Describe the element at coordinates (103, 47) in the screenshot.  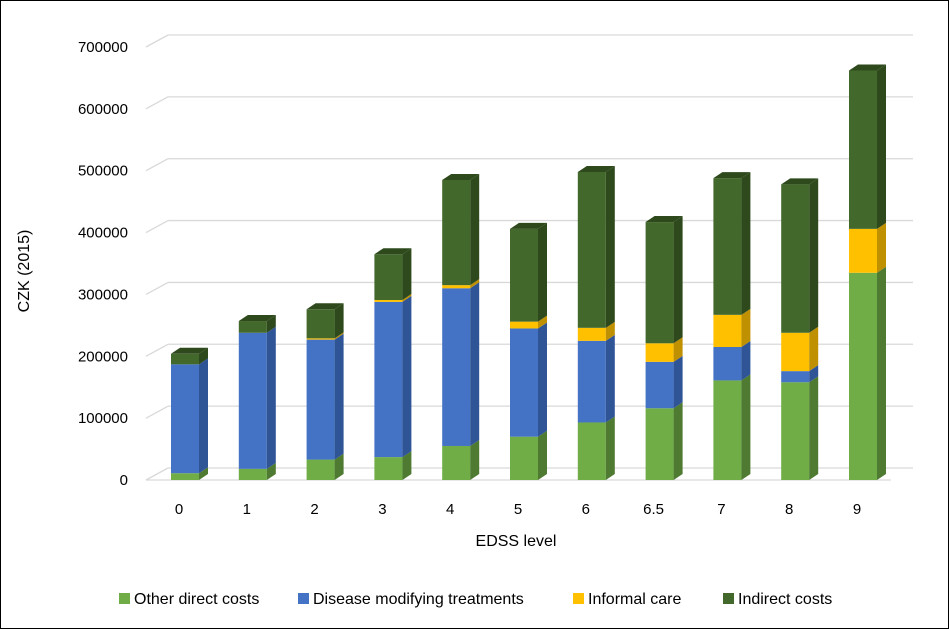
I see `y-tick-label: 700000` at that location.